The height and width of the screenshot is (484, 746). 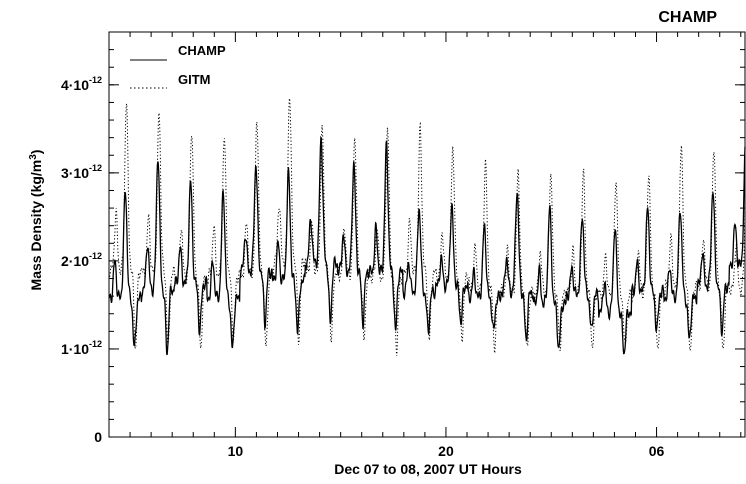 I want to click on y-tick-label-base: 4·10, so click(x=75, y=85).